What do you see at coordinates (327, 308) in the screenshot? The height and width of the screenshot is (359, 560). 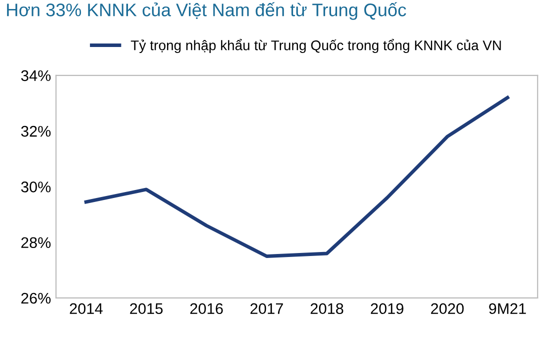 I see `x-tick-label: 2018` at bounding box center [327, 308].